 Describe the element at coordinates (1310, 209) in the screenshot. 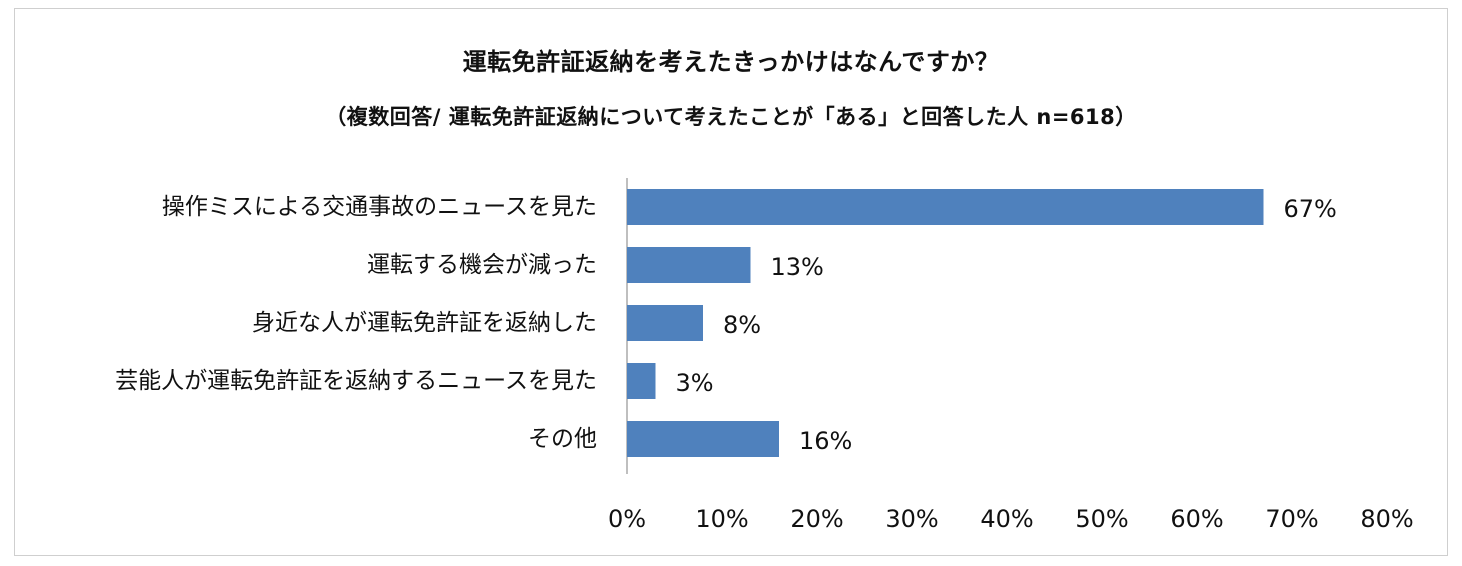

I see `value-label: 67%` at that location.